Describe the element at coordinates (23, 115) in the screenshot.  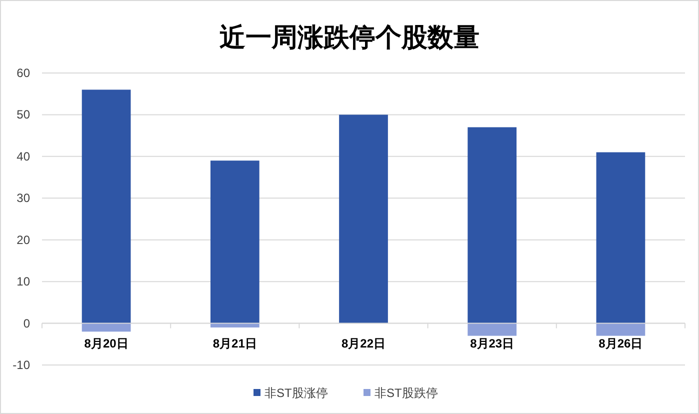
I see `y-tick-label: 50` at that location.